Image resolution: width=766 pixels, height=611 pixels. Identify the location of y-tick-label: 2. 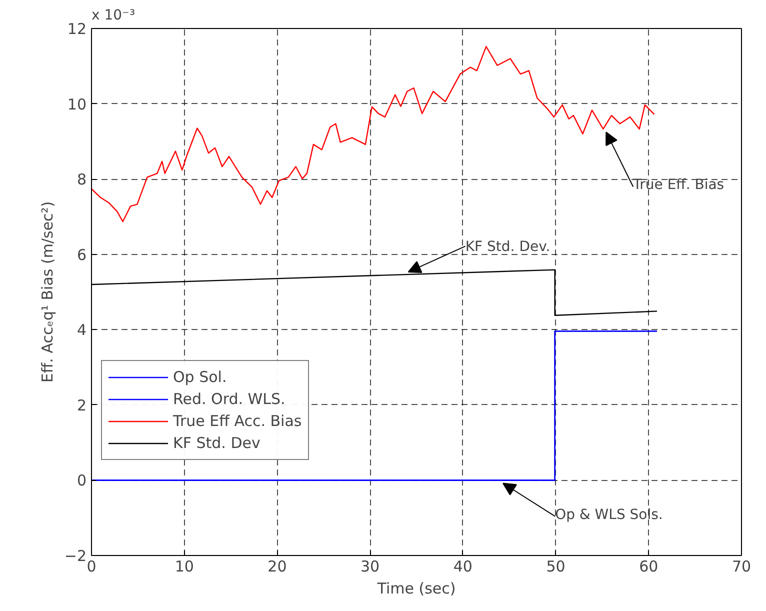
(81, 405).